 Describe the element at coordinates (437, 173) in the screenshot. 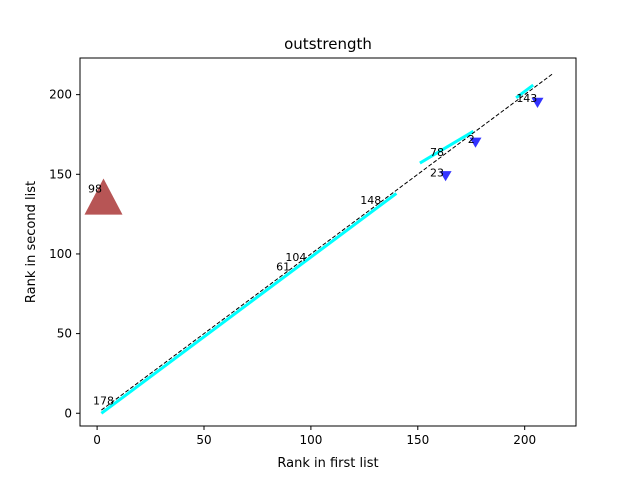

I see `point-label-5: 23` at that location.